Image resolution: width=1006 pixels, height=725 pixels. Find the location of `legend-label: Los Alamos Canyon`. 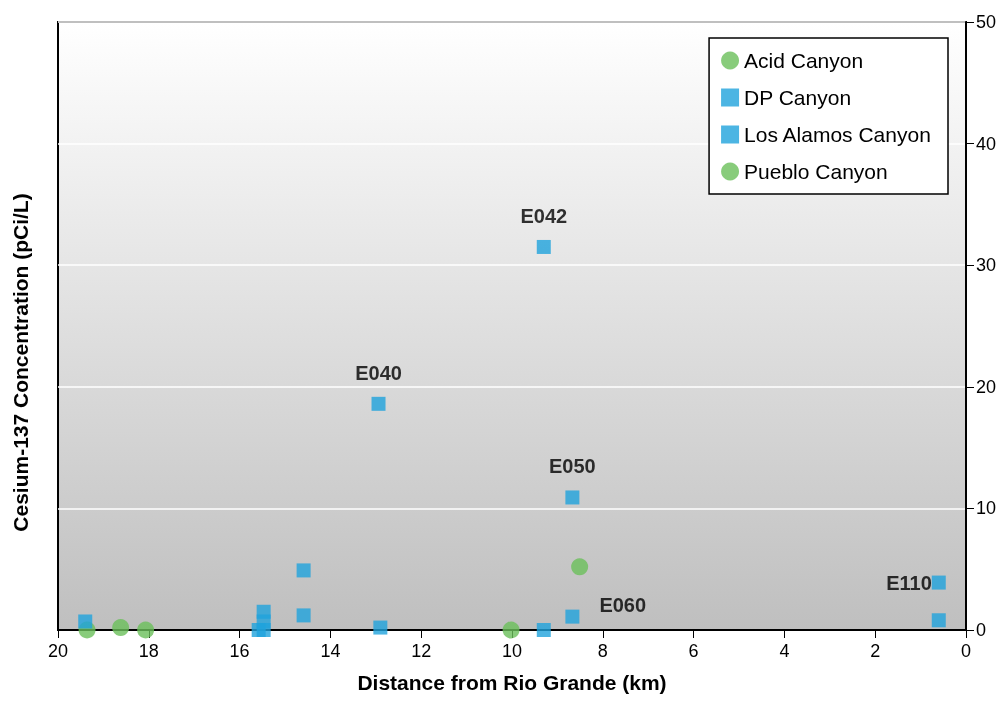

legend-label: Los Alamos Canyon is located at coordinates (837, 134).